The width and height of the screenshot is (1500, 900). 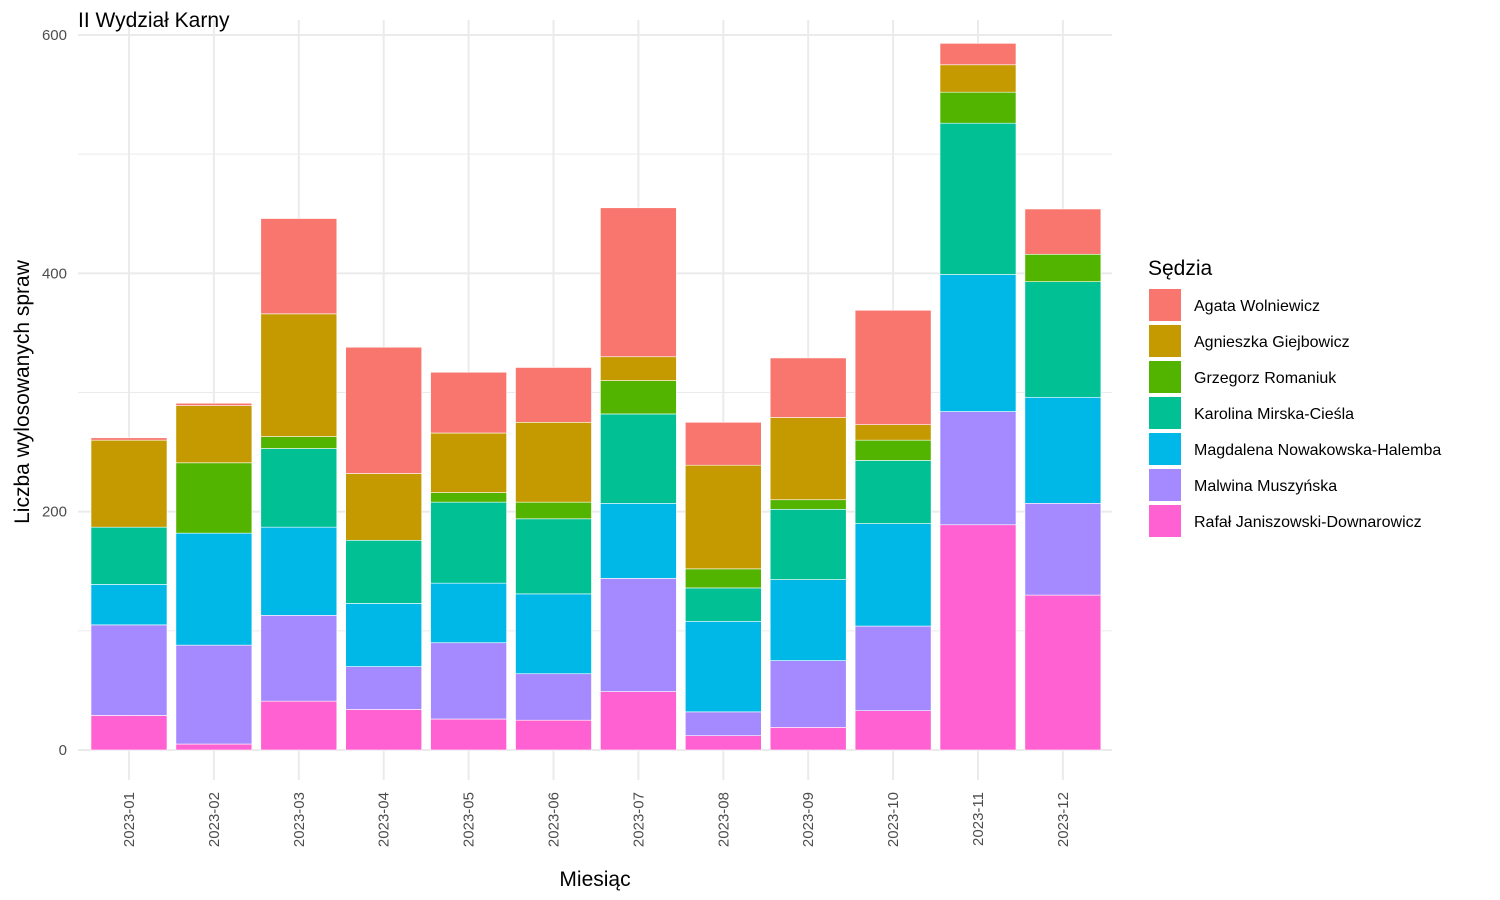 I want to click on x-tick-label: 2023-08, so click(x=723, y=819).